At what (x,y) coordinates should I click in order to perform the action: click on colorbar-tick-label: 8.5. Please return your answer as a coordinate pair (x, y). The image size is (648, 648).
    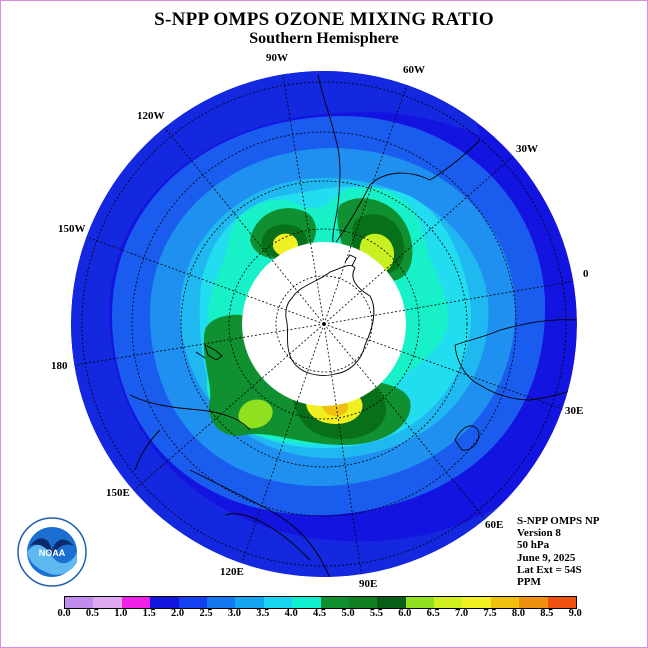
    Looking at the image, I should click on (547, 613).